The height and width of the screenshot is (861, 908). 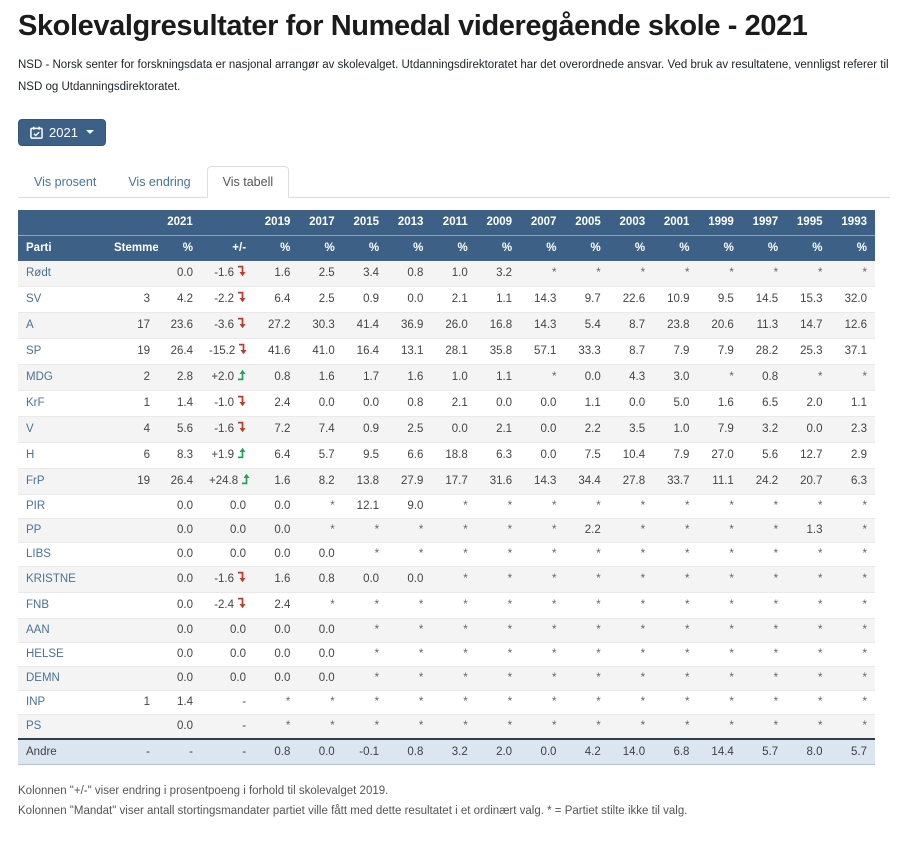 I want to click on year-header-2007: 2007, so click(x=542, y=222).